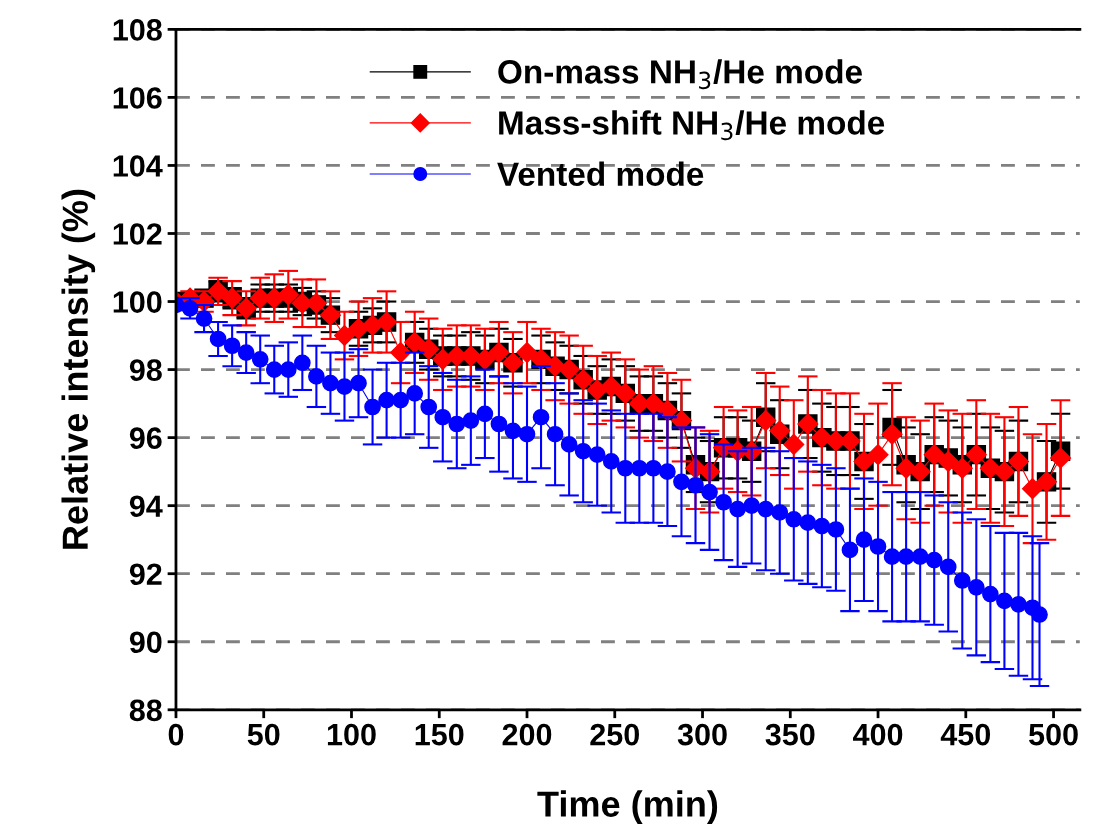 The image size is (1093, 839). I want to click on legend-label: Vented mode, so click(600, 173).